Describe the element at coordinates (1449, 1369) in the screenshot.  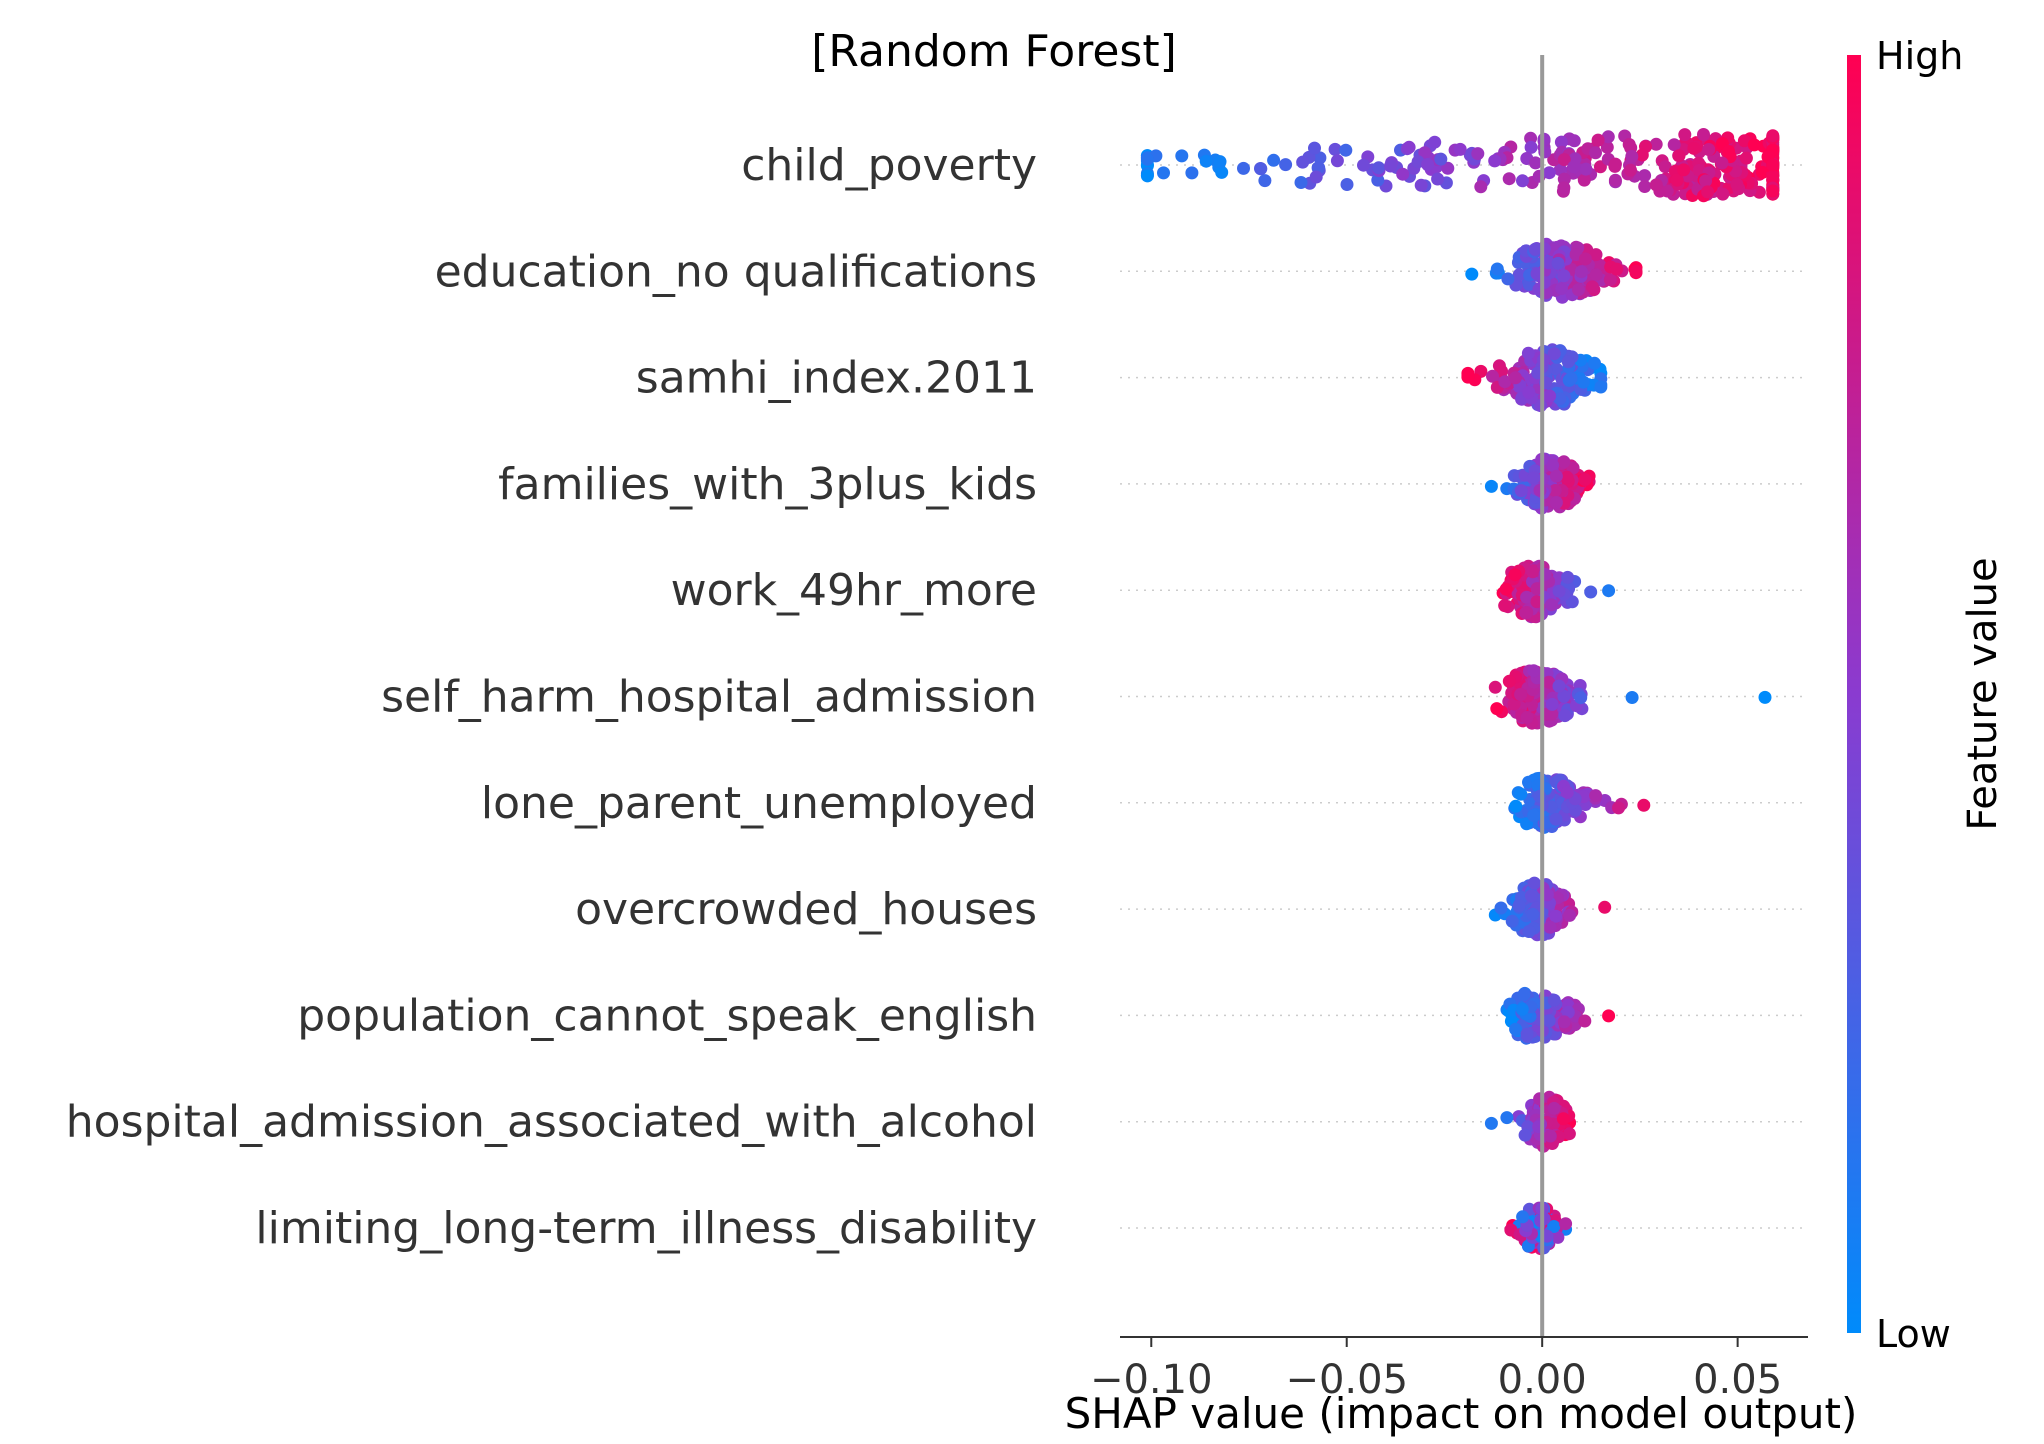
I see `x-axis: −0.10 −0.05 0.00 0.05` at that location.